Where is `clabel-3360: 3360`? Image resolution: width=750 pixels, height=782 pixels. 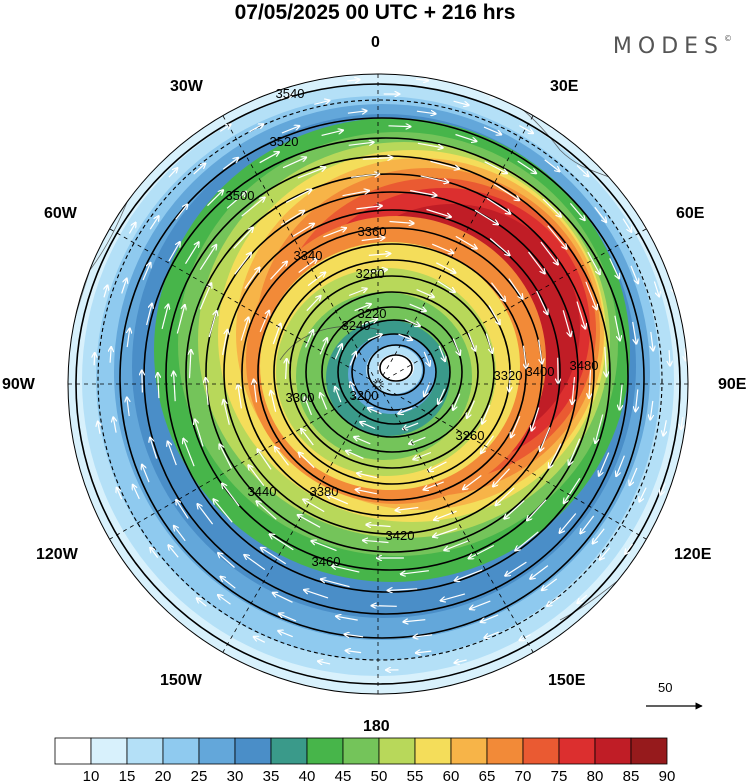
clabel-3360: 3360 is located at coordinates (372, 231).